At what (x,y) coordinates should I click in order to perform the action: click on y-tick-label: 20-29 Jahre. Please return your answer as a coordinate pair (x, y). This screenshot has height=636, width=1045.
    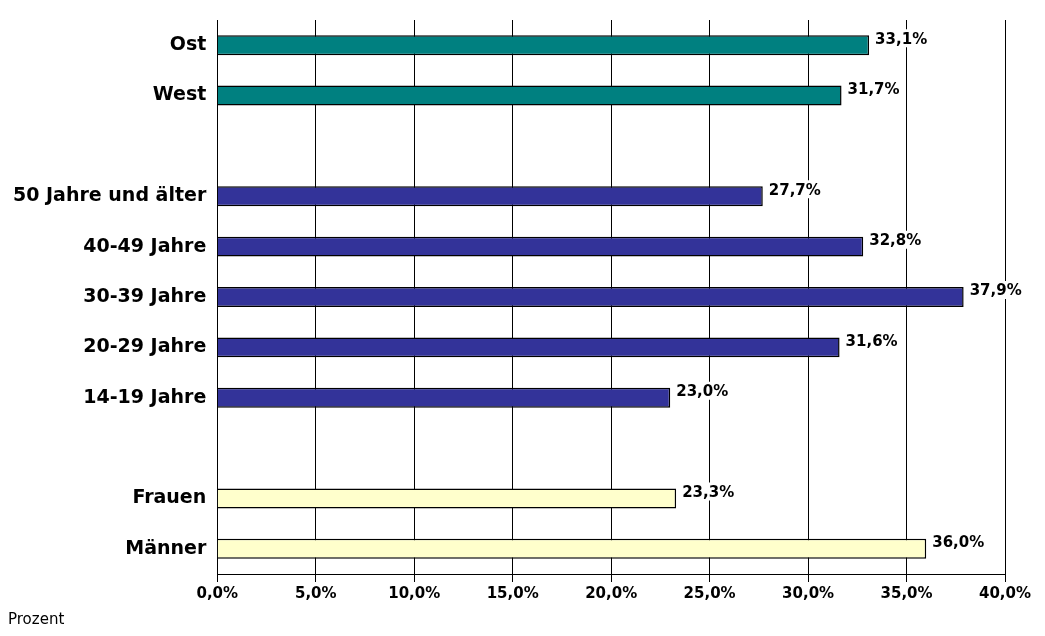
    Looking at the image, I should click on (145, 345).